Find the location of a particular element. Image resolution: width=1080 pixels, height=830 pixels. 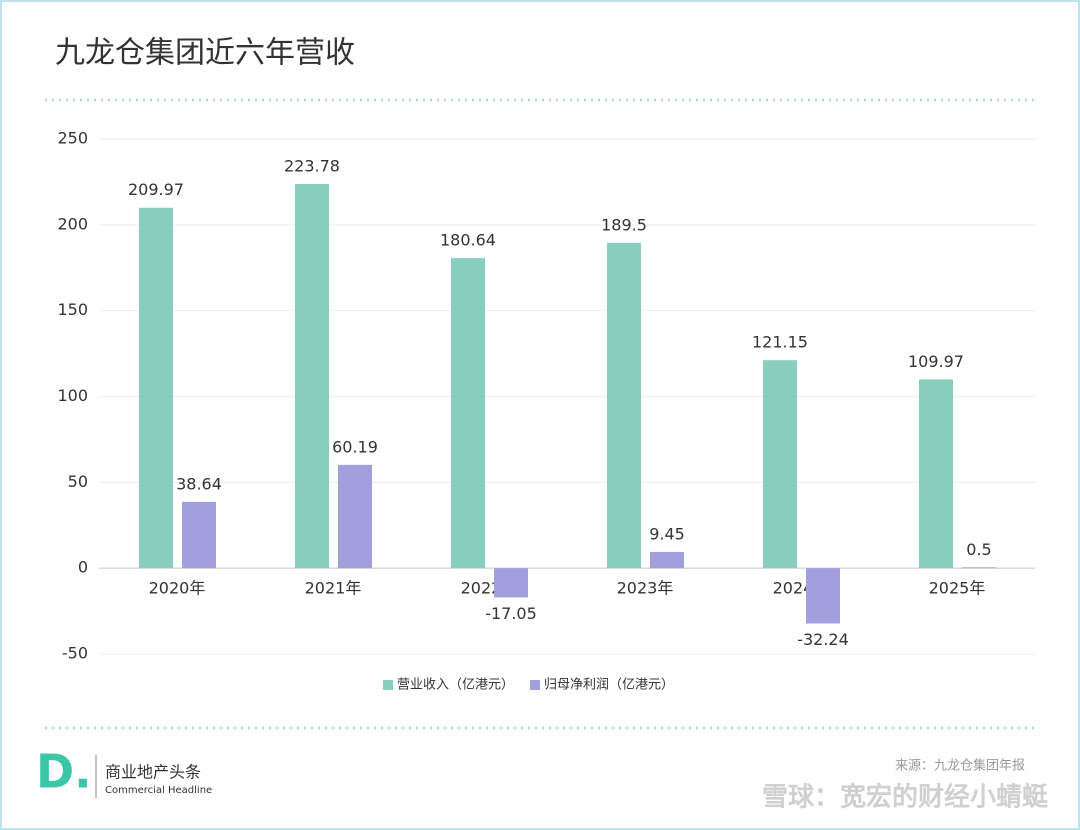

value-label: -32.24 is located at coordinates (823, 639).